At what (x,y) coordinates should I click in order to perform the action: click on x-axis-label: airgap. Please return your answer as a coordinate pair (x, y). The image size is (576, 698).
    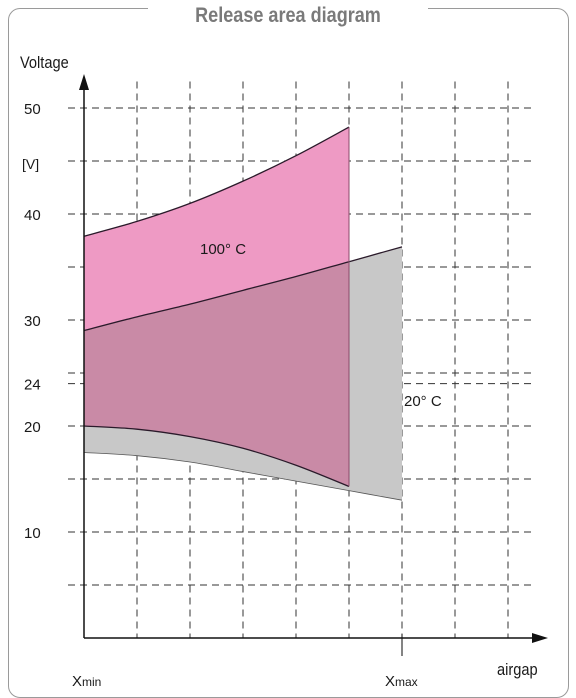
    Looking at the image, I should click on (517, 670).